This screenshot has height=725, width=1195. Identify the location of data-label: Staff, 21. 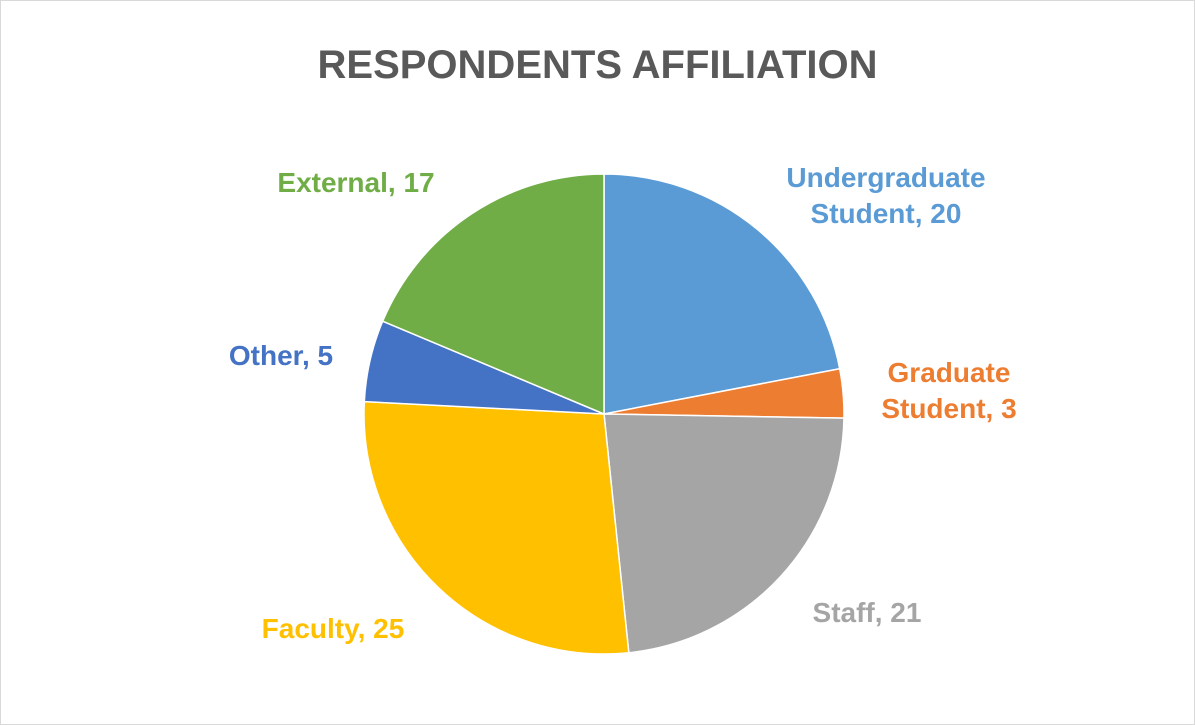
(867, 612).